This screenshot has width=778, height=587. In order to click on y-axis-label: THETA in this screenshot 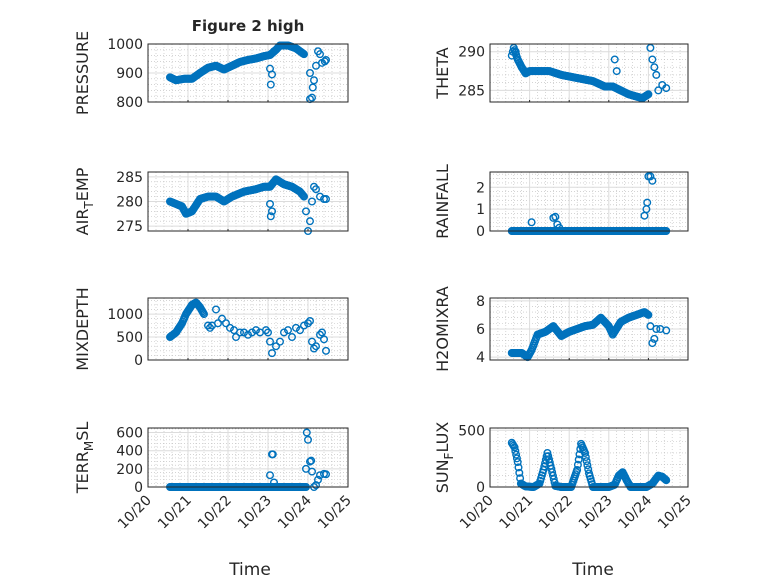, I will do `click(442, 73)`.